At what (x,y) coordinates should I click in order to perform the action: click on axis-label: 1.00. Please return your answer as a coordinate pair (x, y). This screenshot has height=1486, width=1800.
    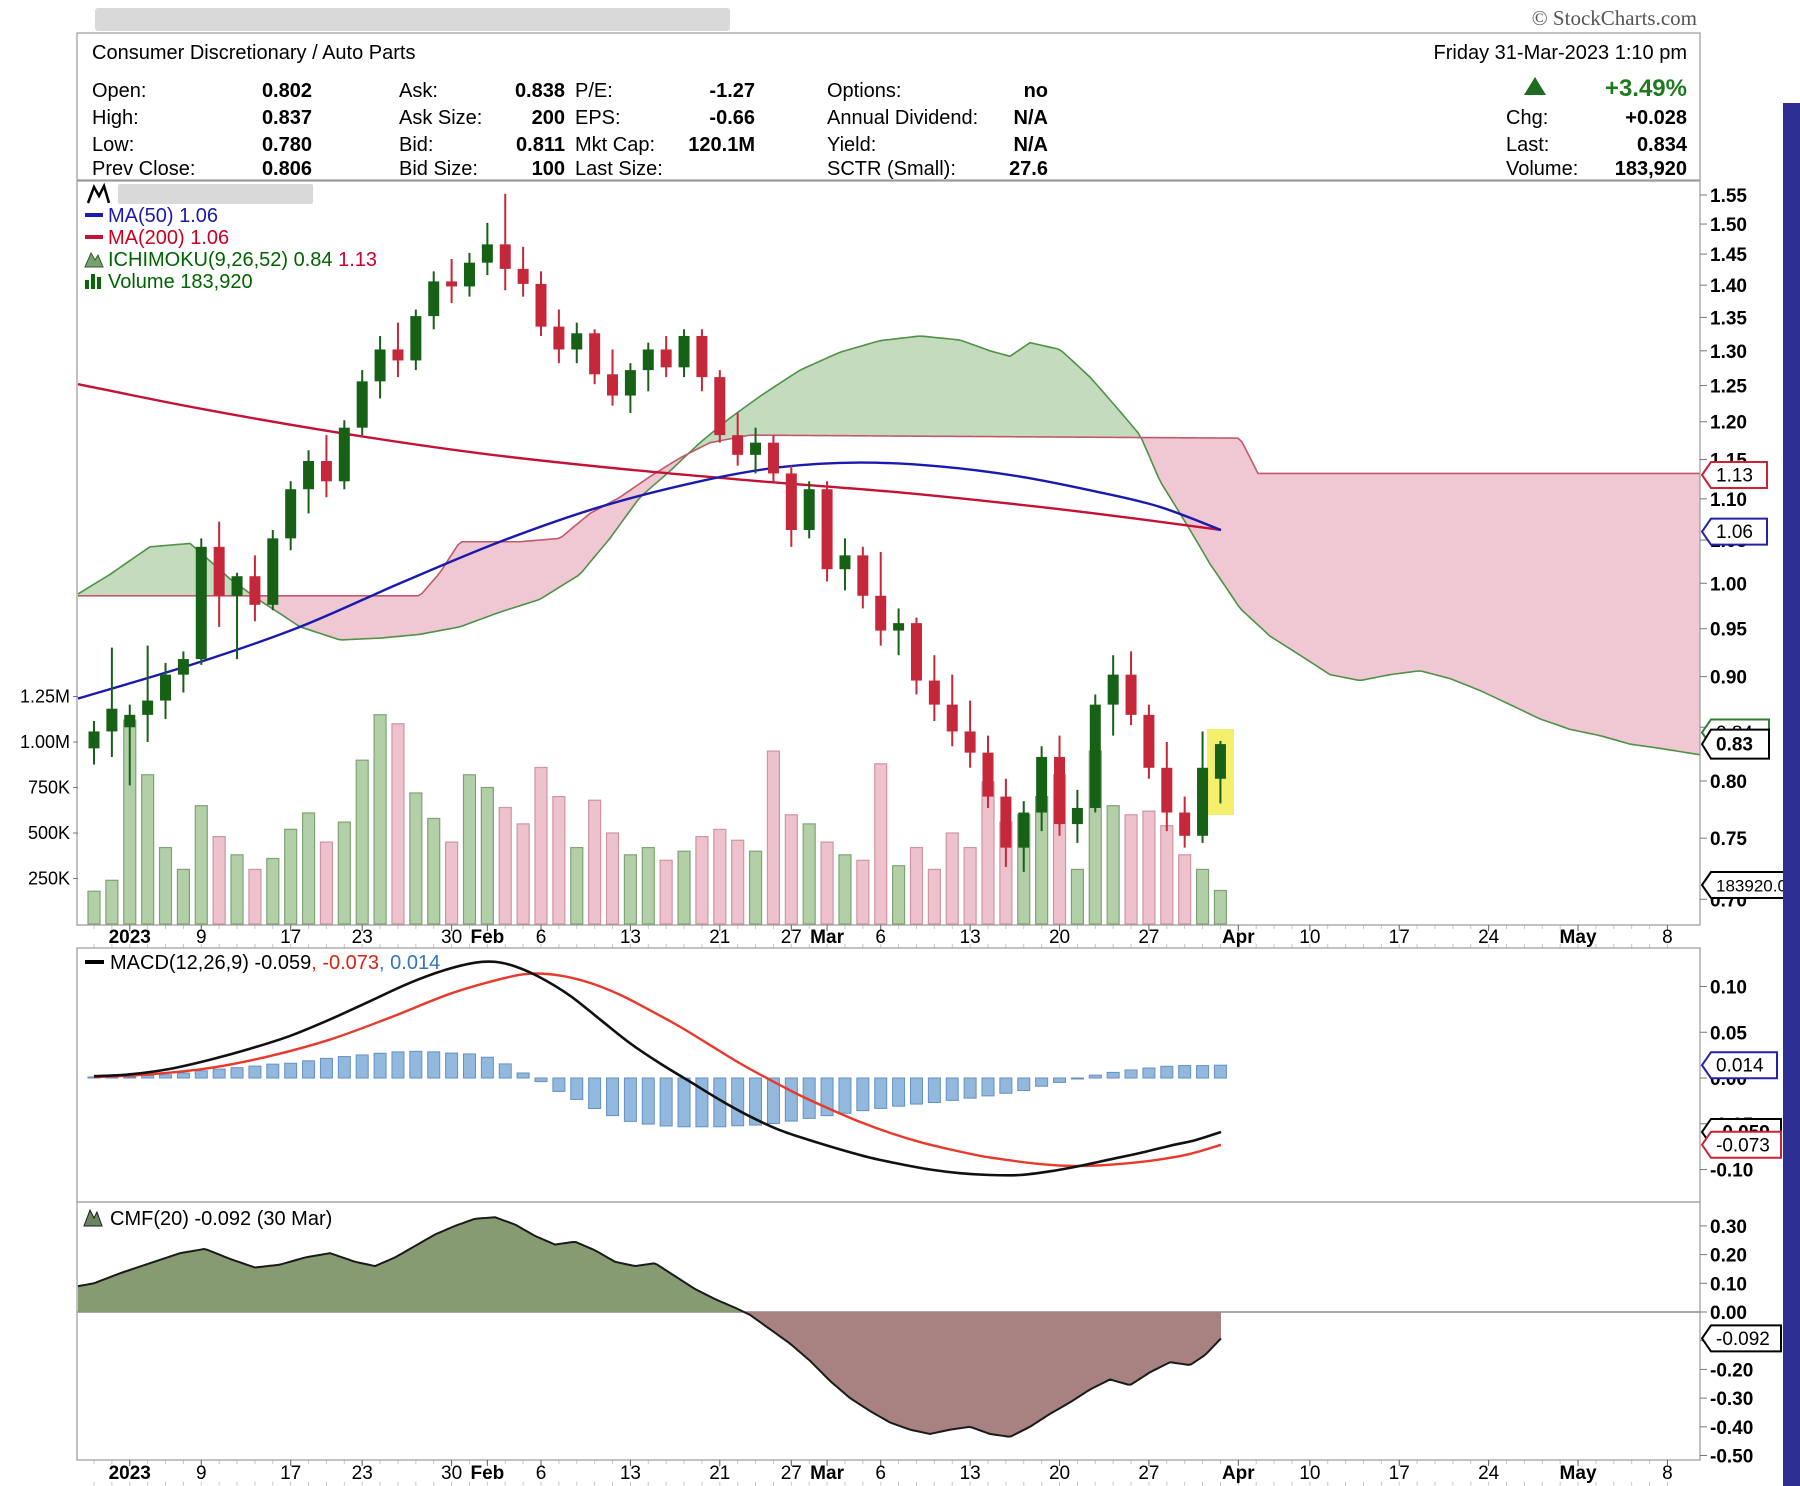
    Looking at the image, I should click on (1728, 584).